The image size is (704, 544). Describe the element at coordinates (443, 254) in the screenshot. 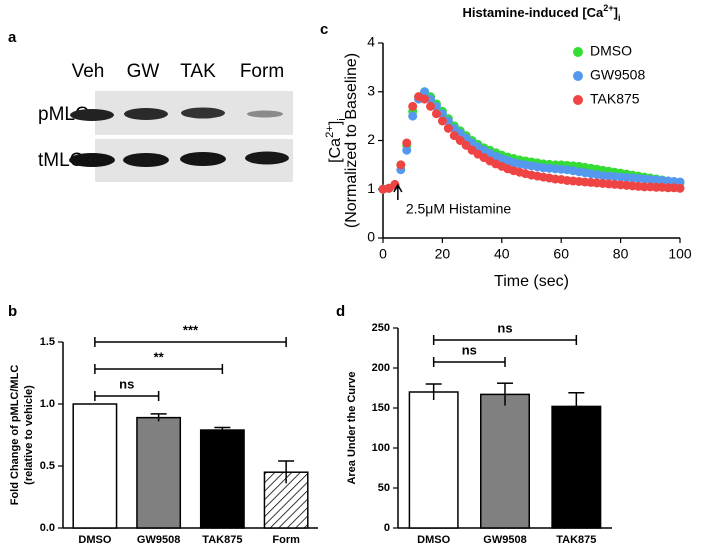

I see `x-tick-label: 20` at that location.